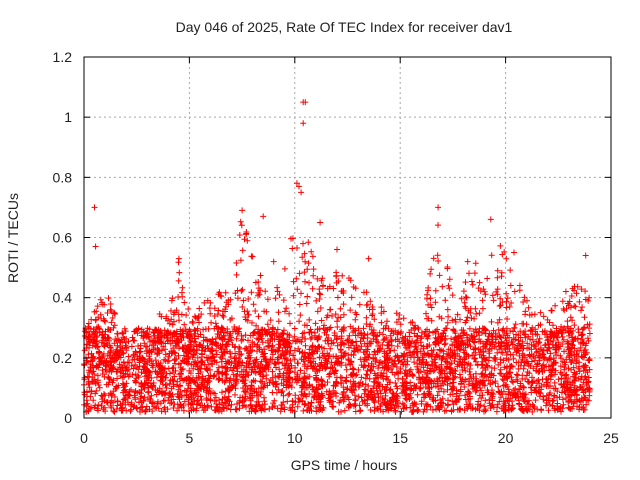 This screenshot has width=640, height=480. What do you see at coordinates (63, 358) in the screenshot?
I see `y-tick-label: 0.2` at bounding box center [63, 358].